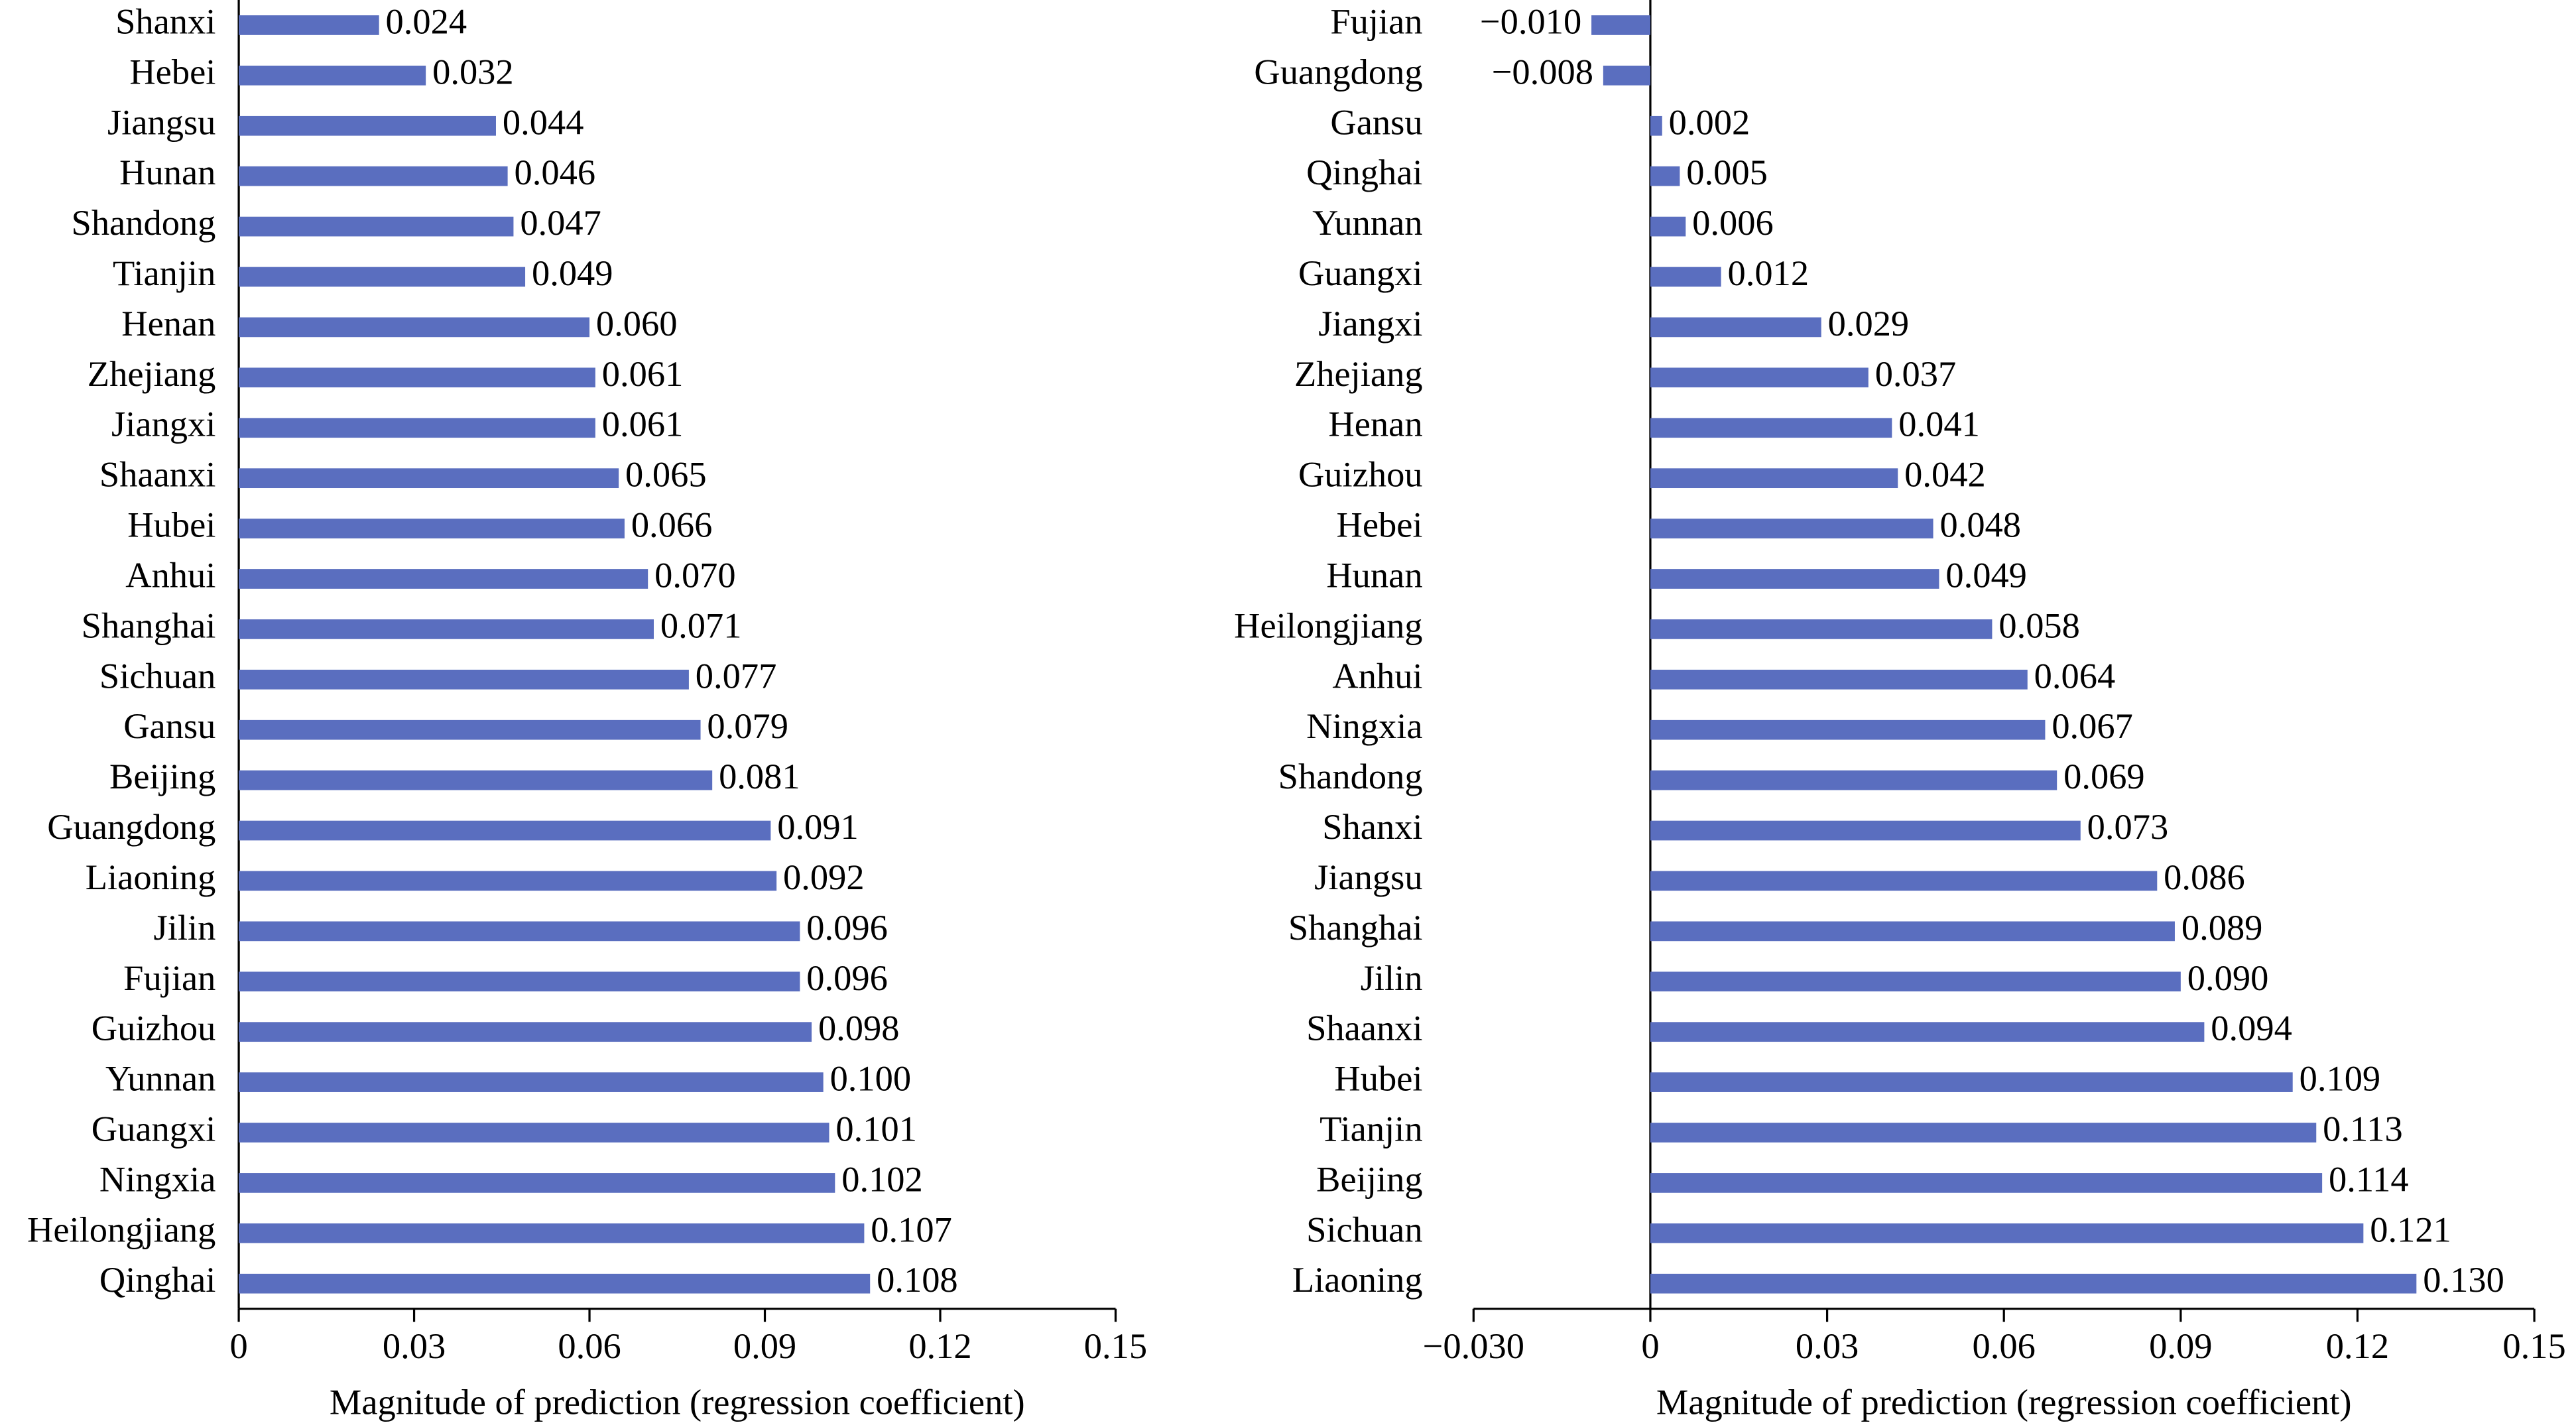 The height and width of the screenshot is (1427, 2576). What do you see at coordinates (759, 776) in the screenshot?
I see `value-label: 0.081` at bounding box center [759, 776].